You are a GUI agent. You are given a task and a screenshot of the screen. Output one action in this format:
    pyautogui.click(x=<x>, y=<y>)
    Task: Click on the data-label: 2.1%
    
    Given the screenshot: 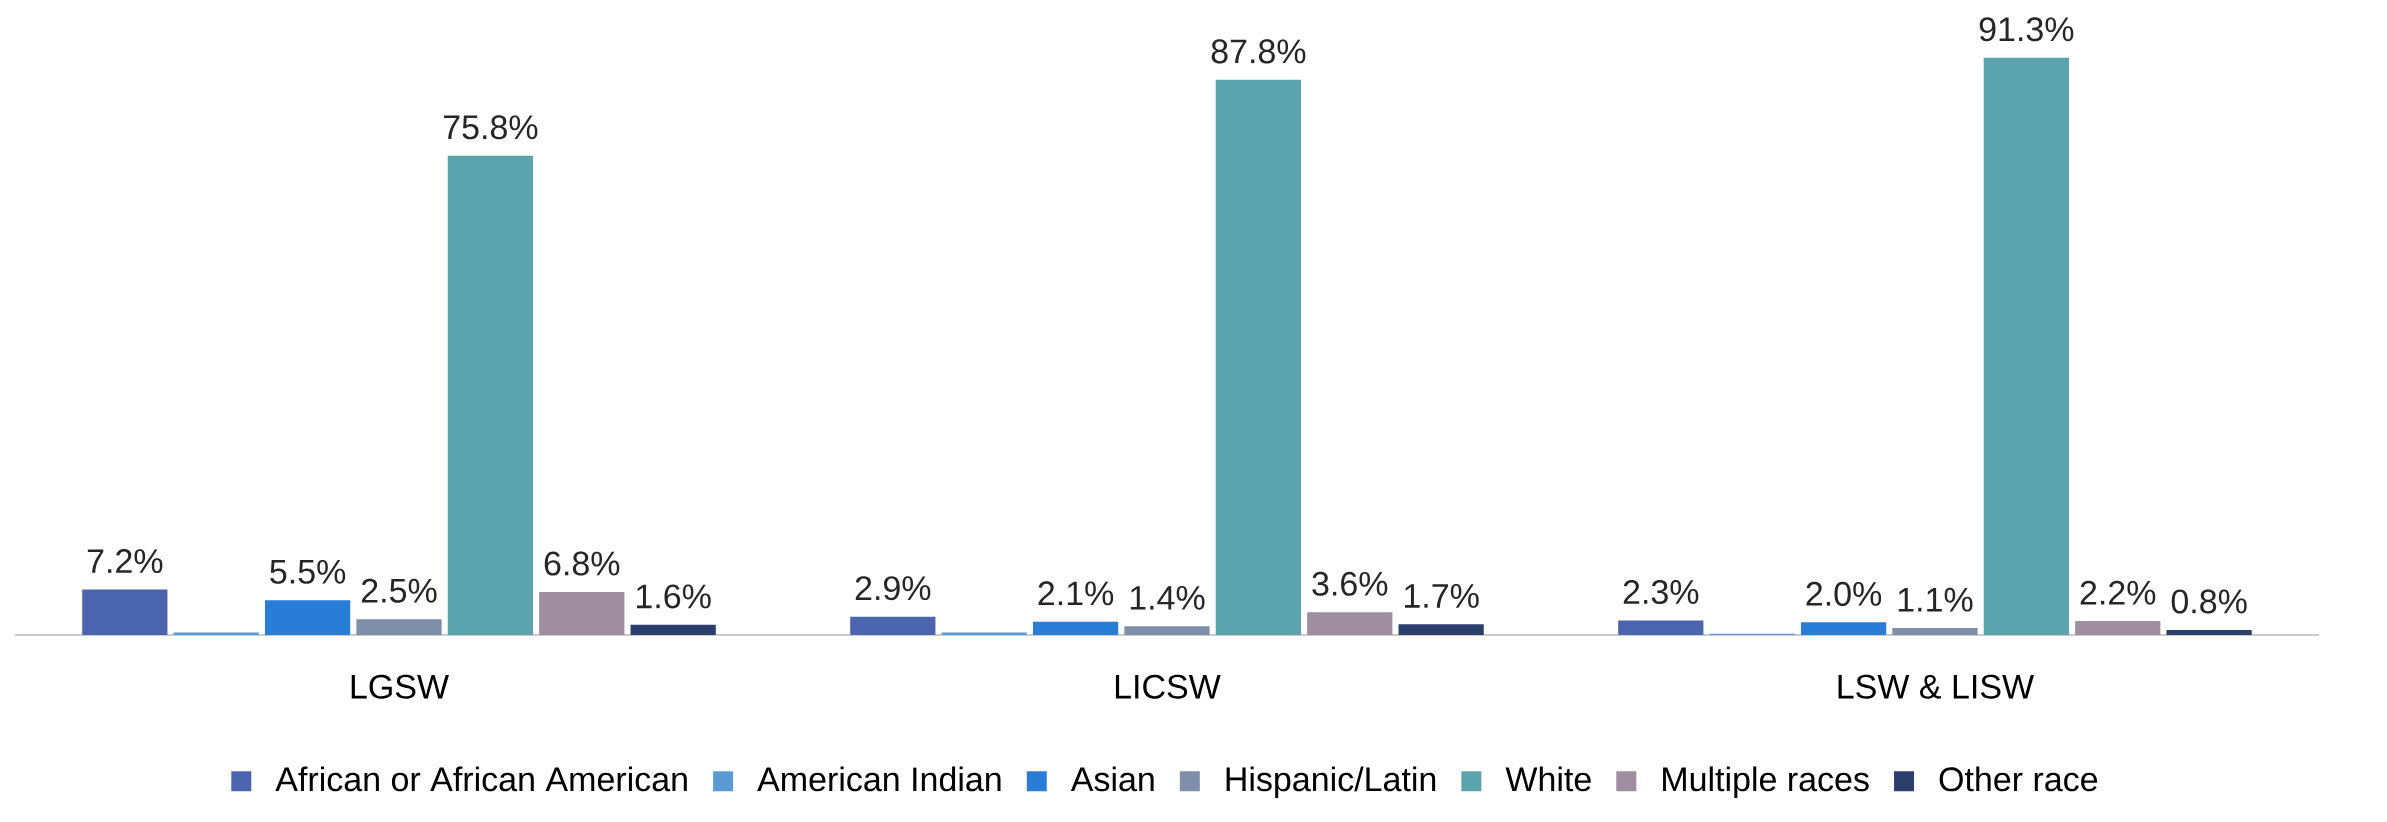 What is the action you would take?
    pyautogui.click(x=1076, y=593)
    